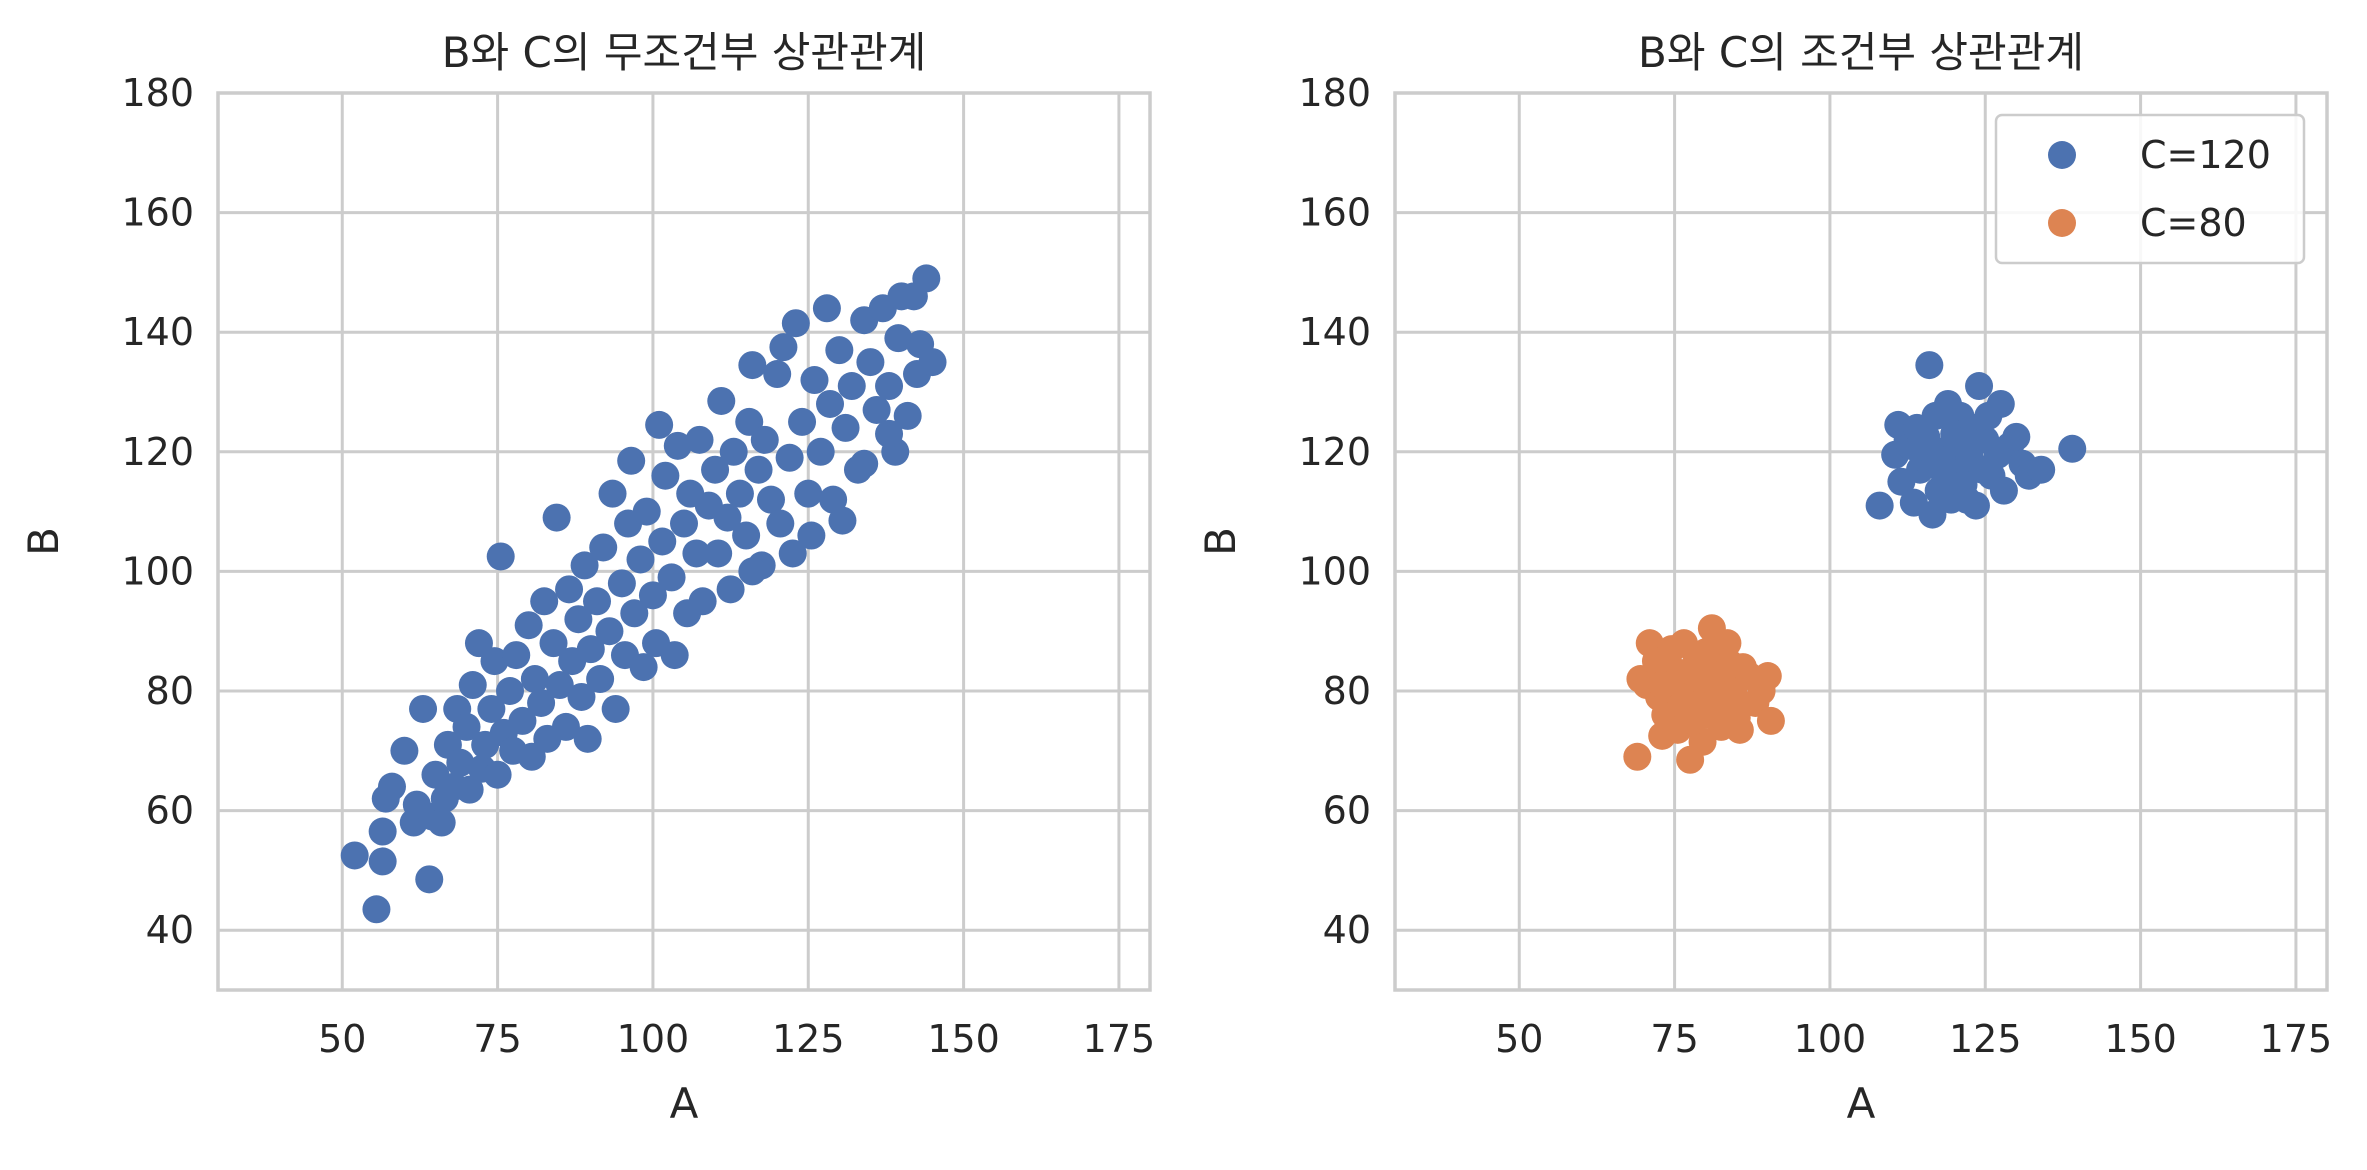  Describe the element at coordinates (157, 332) in the screenshot. I see `y-tick-label: 140` at that location.